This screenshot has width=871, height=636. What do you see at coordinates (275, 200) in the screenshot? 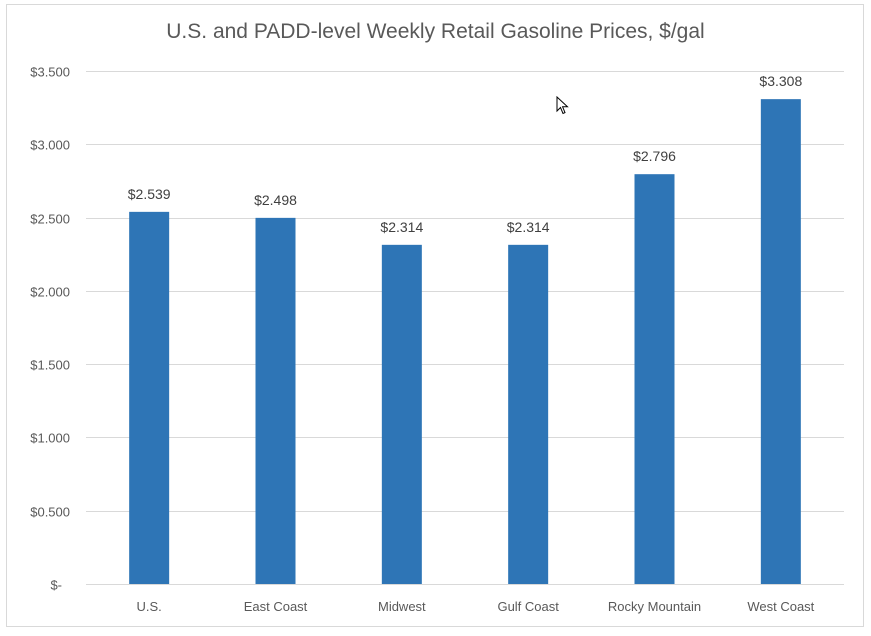
I see `data-label: $2.498` at bounding box center [275, 200].